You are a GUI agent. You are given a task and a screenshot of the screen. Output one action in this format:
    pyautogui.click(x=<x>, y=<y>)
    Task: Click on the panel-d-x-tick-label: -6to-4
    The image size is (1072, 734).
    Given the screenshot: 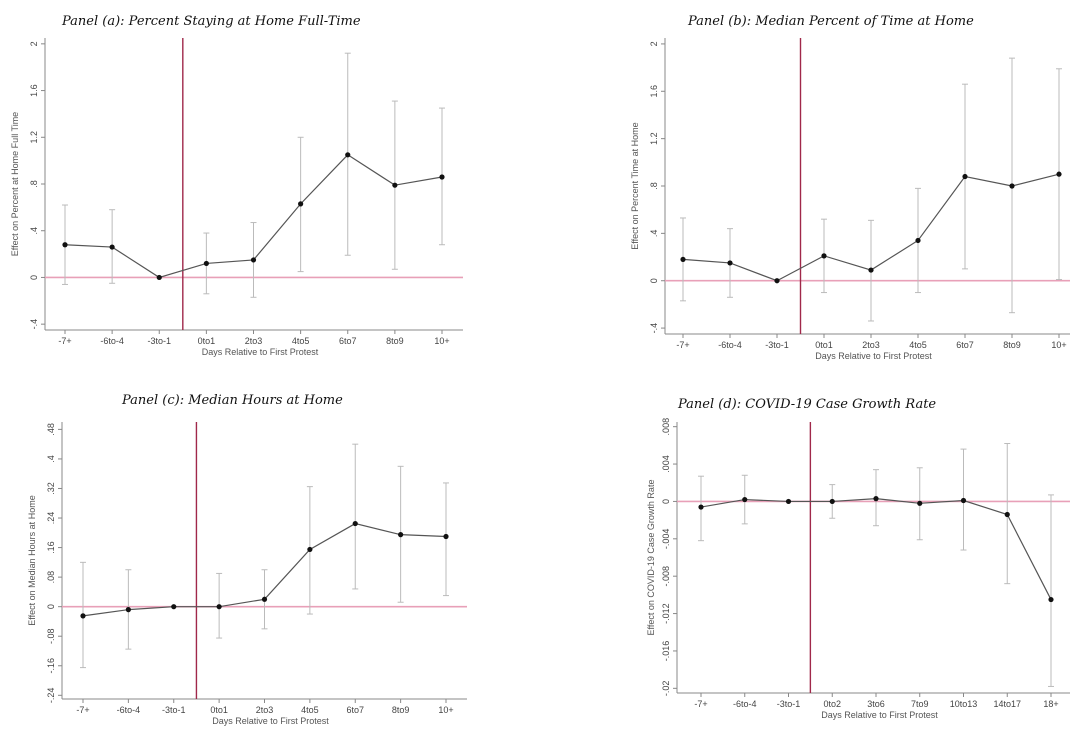 What is the action you would take?
    pyautogui.click(x=745, y=704)
    